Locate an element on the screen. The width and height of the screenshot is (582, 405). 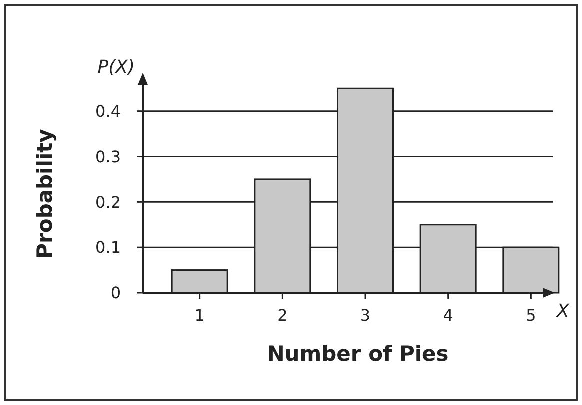
x-axis-title: Number of Pies is located at coordinates (358, 354).